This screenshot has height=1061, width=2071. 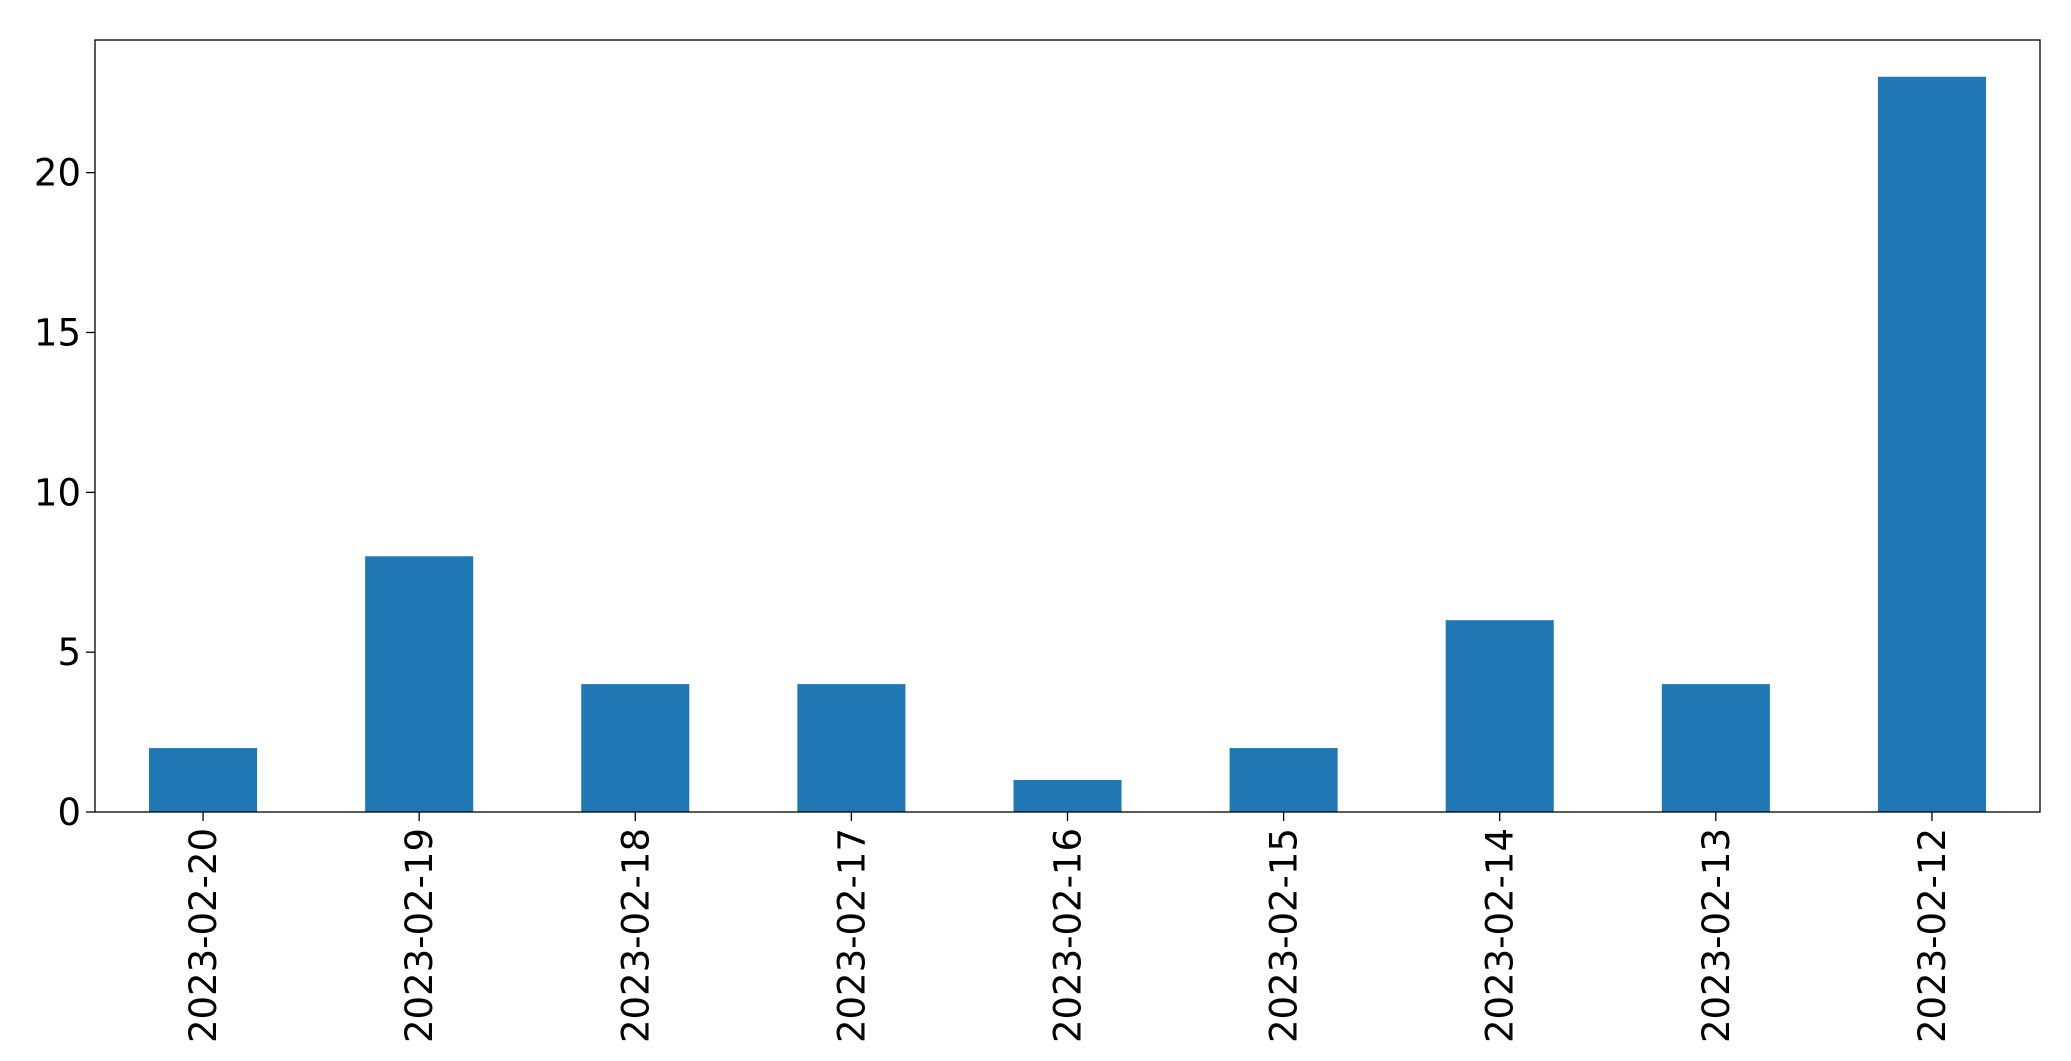 I want to click on y-tick-label: 20, so click(x=57, y=173).